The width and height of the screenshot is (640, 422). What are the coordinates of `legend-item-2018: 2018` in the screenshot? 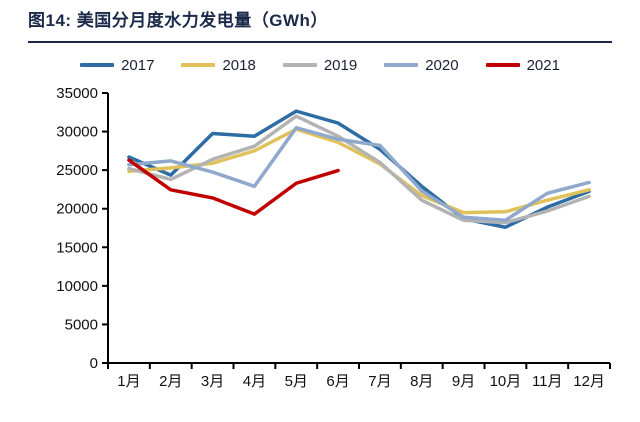 It's located at (218, 65).